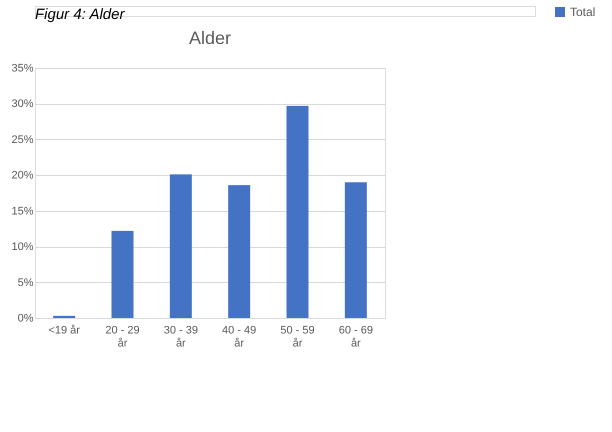  I want to click on chart-title: Alder, so click(210, 38).